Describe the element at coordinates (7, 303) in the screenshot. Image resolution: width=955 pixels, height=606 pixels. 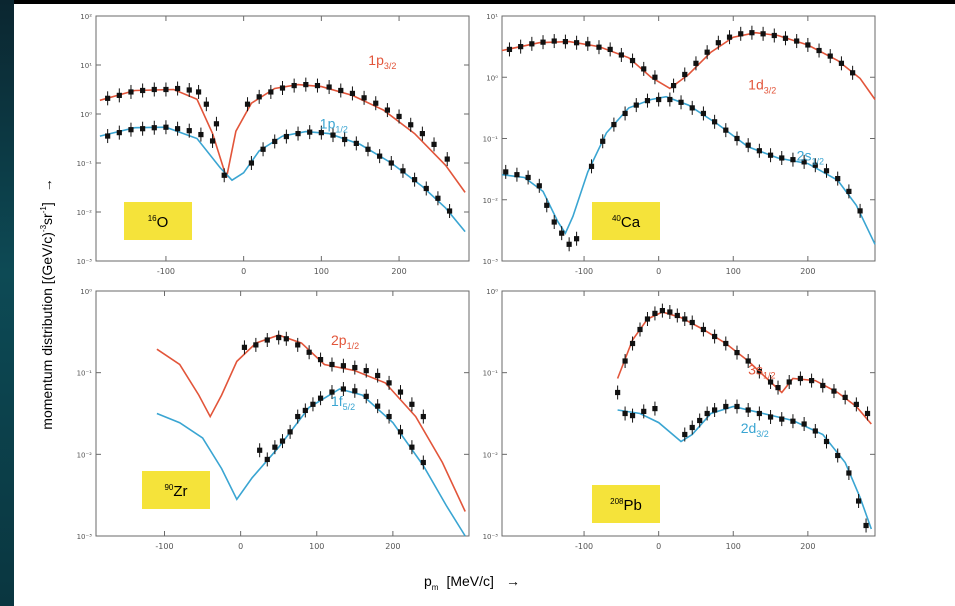
I see `left-background-strip` at that location.